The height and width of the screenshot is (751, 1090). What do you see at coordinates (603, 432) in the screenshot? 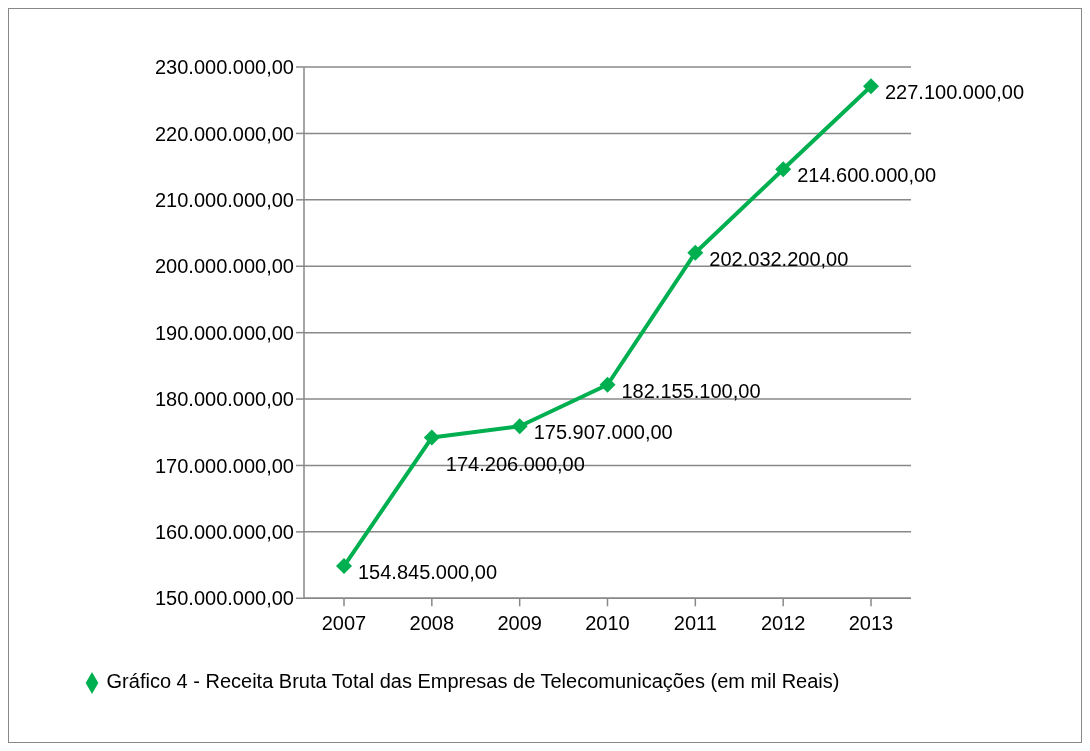
I see `data-label: 175.907.000,00` at bounding box center [603, 432].